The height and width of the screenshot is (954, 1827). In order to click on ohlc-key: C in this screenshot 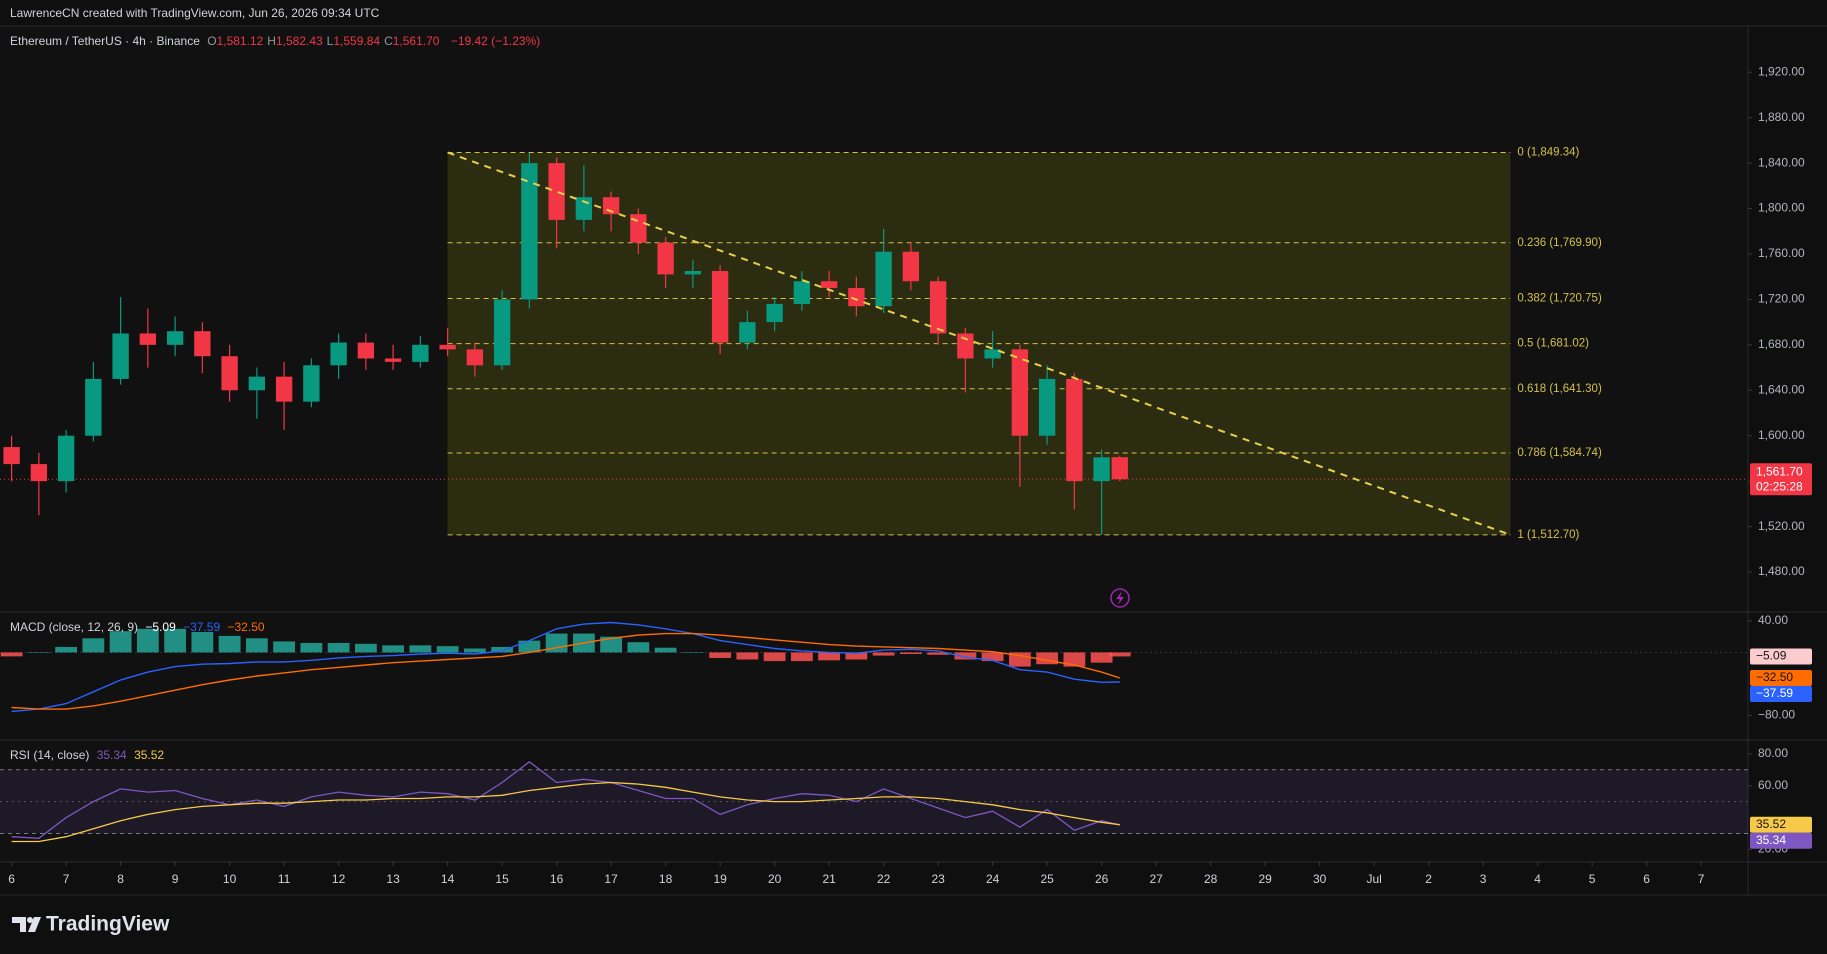, I will do `click(388, 41)`.